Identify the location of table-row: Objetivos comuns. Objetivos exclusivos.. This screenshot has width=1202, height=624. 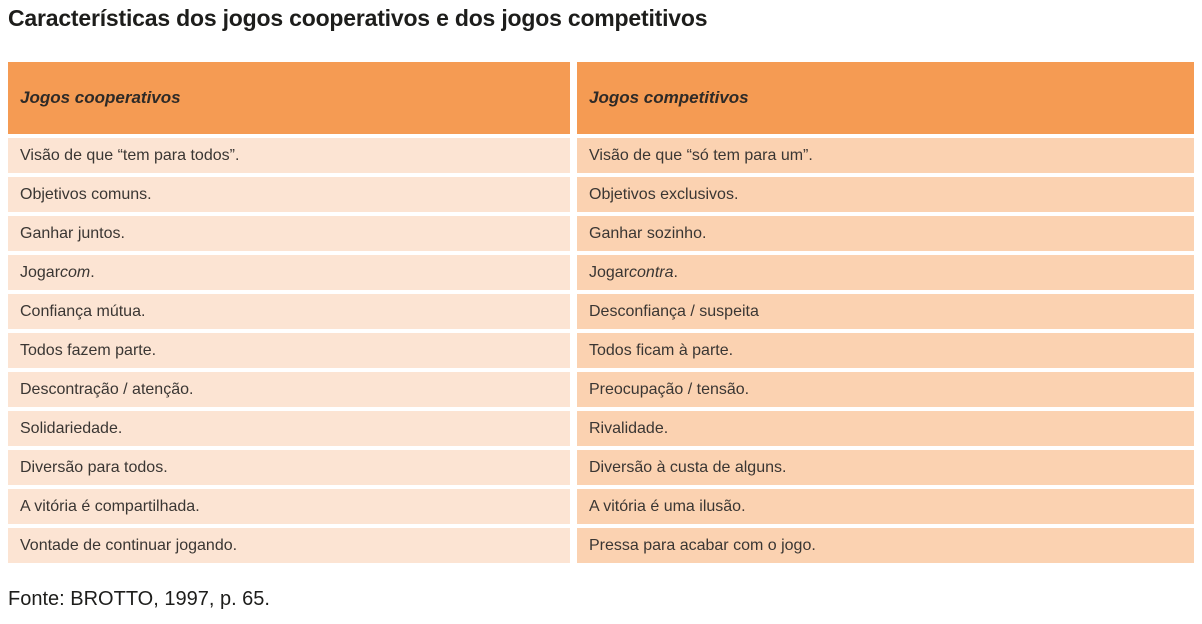
(601, 194).